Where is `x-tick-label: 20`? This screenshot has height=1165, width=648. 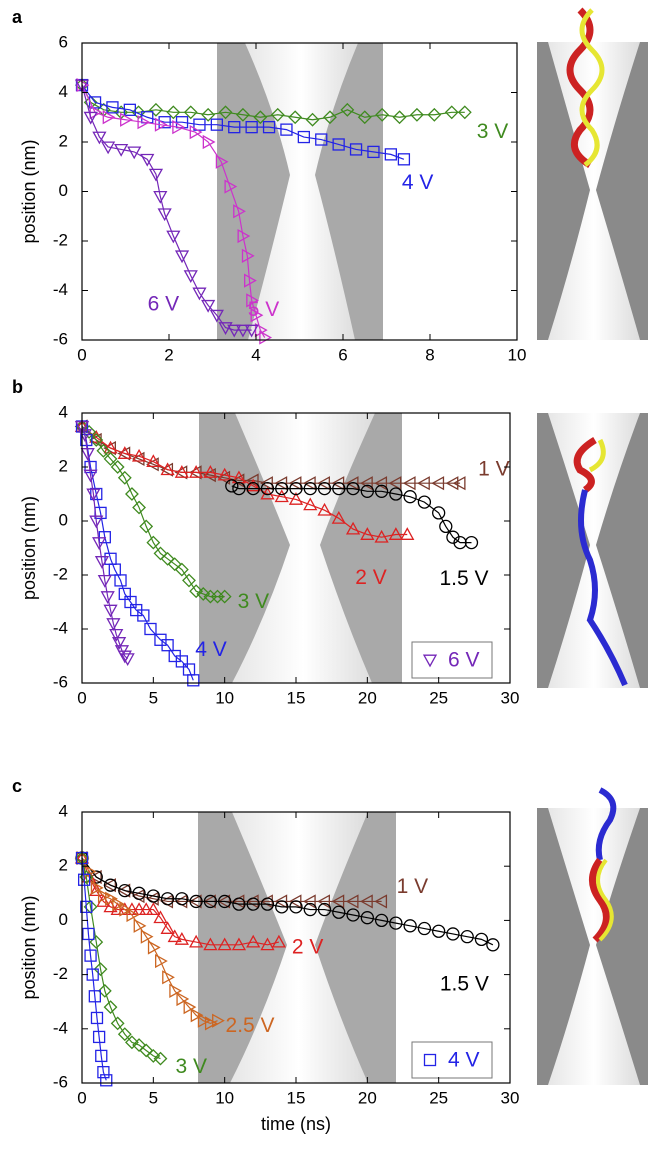
x-tick-label: 20 is located at coordinates (367, 697).